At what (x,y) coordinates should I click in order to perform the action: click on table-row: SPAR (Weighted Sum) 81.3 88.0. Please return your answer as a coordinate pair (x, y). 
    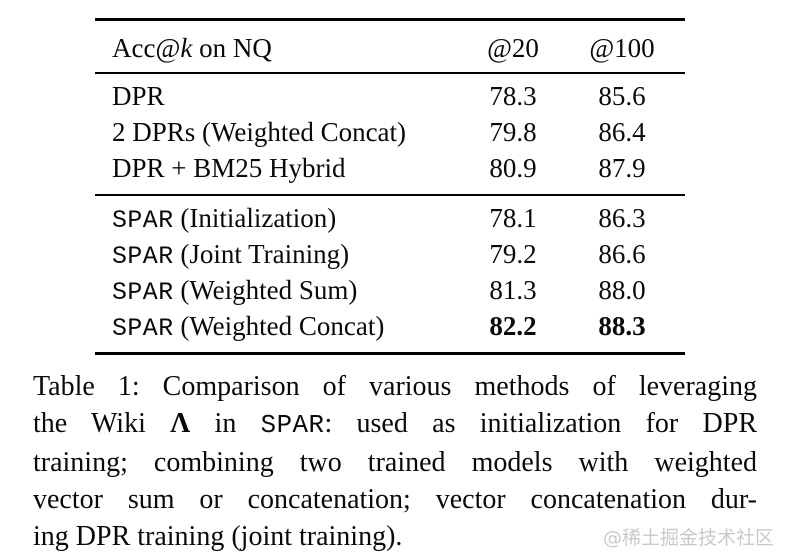
    Looking at the image, I should click on (390, 292).